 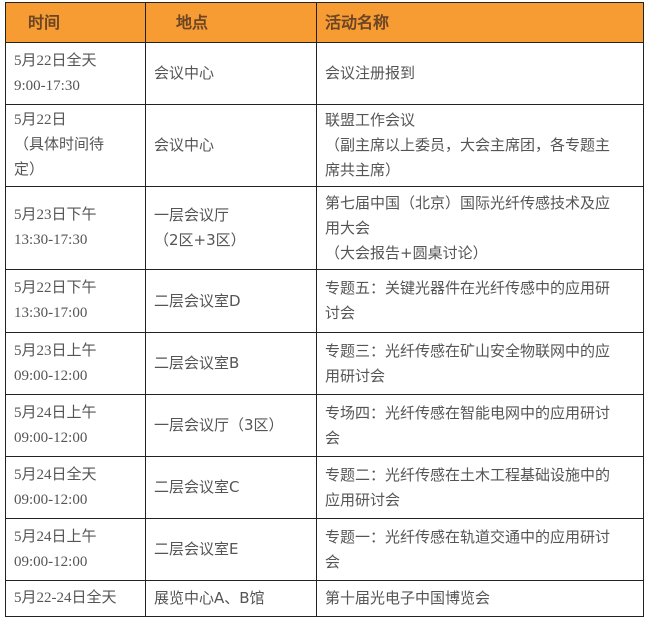 I want to click on event-cell: 专题二：光纤传感在土木工程基础设施中的 应用研讨会, so click(x=480, y=487).